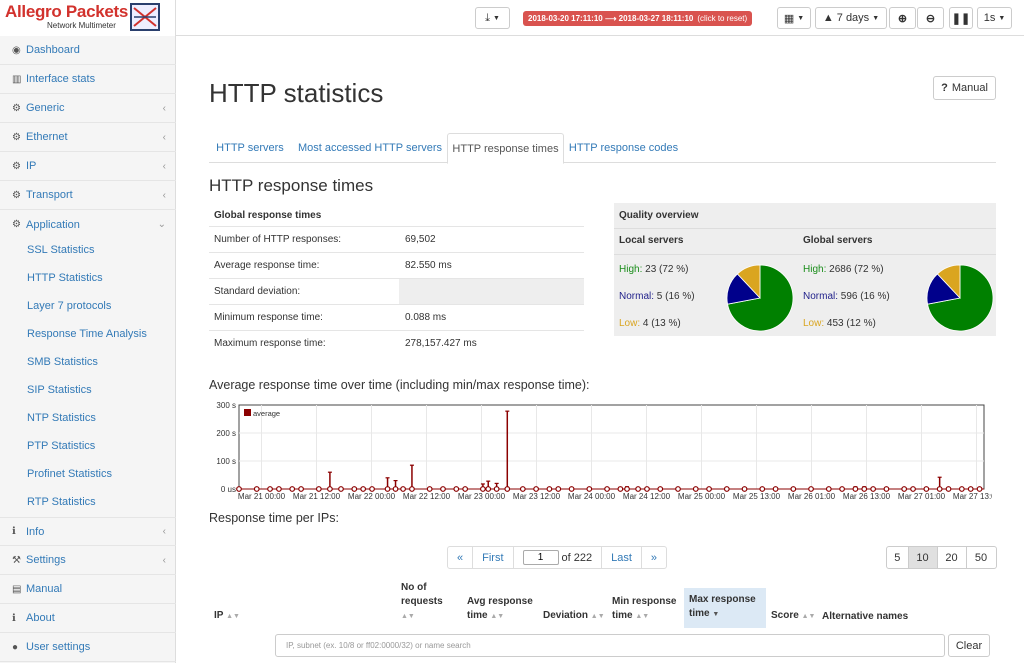  I want to click on tab-http-servers: HTTP servers, so click(250, 148).